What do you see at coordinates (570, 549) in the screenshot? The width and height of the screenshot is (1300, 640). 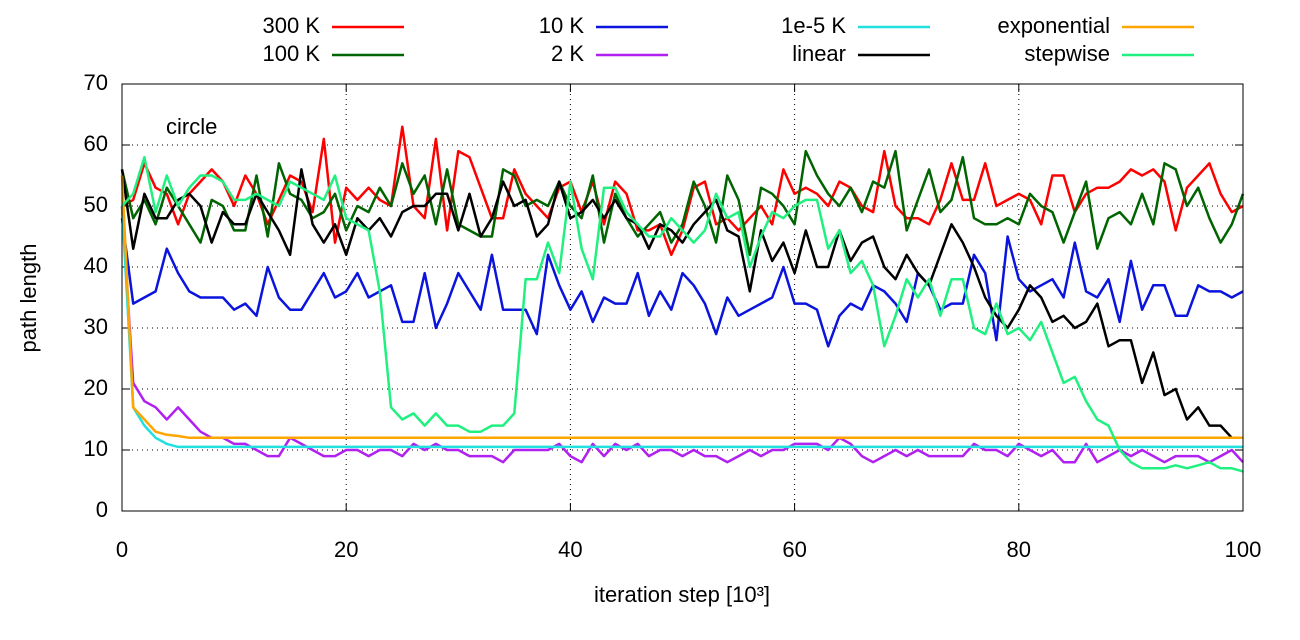 I see `x-tick-label: 40` at bounding box center [570, 549].